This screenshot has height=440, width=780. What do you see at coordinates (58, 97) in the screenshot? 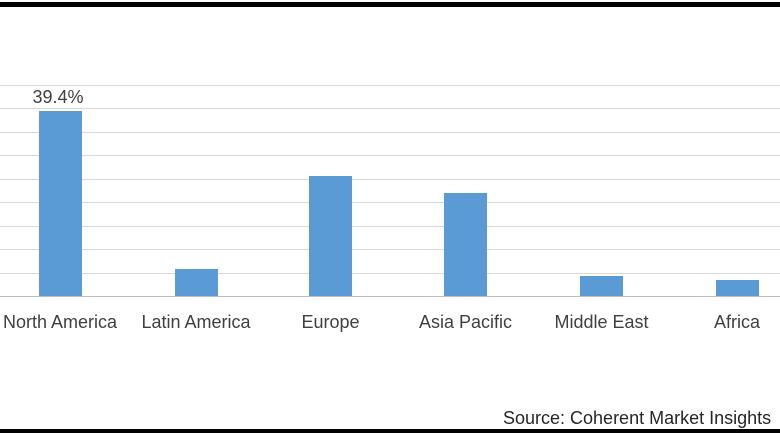
I see `data-label-north-america: 39.4%` at bounding box center [58, 97].